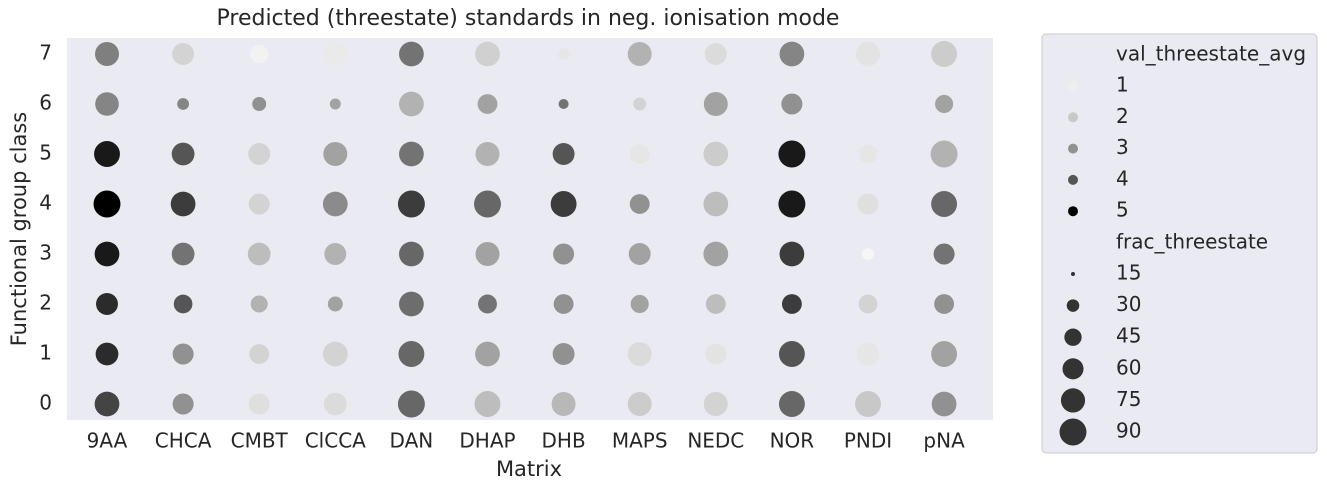  Describe the element at coordinates (564, 441) in the screenshot. I see `x-tick-label: DHB` at that location.